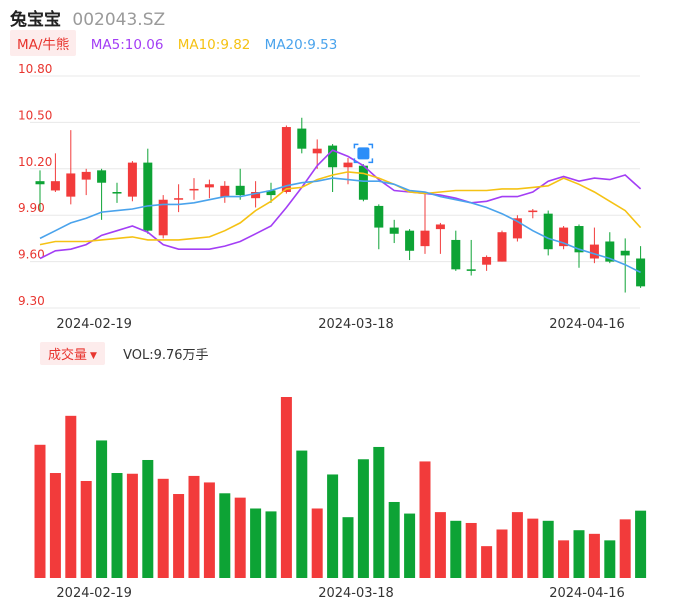  Describe the element at coordinates (166, 355) in the screenshot. I see `volume-value: VOL:9.76万手` at that location.